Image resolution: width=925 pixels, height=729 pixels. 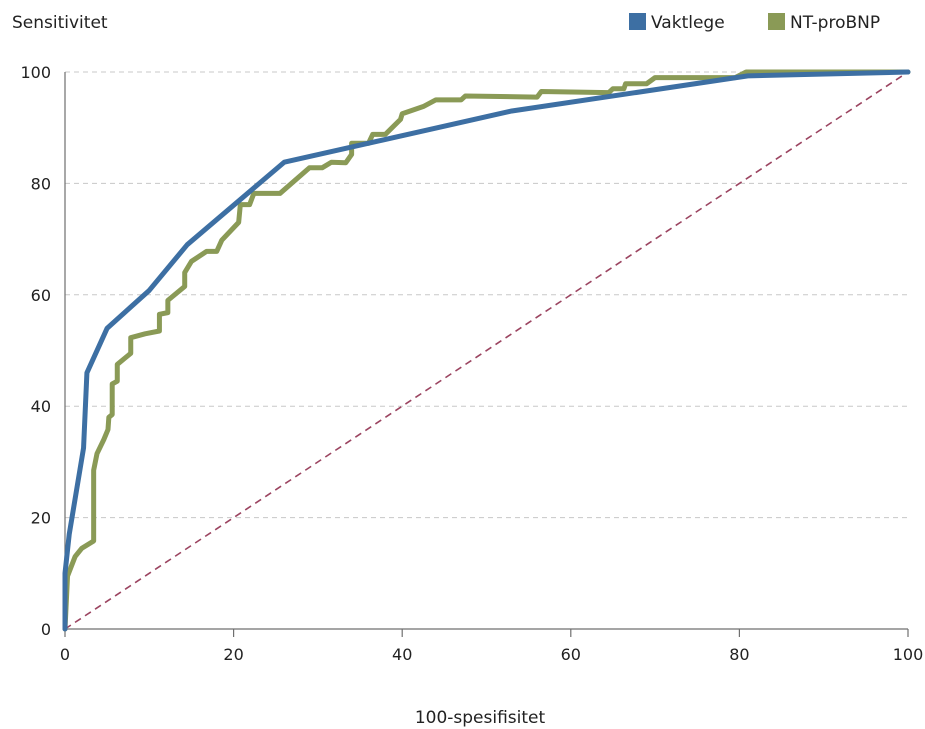 I want to click on x-tick-label-0: 0, so click(x=65, y=654).